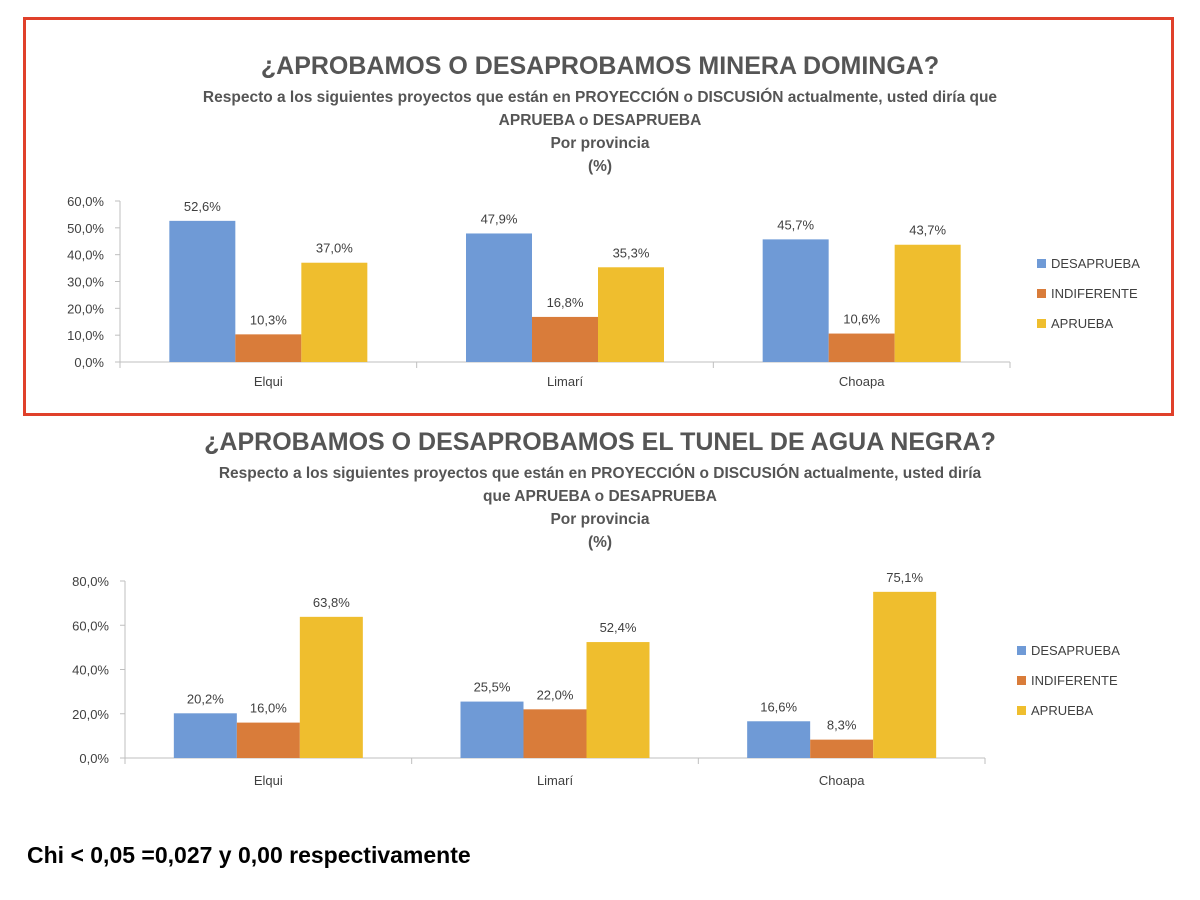 Image resolution: width=1200 pixels, height=900 pixels. I want to click on chart2-data-label: 16,0%, so click(268, 708).